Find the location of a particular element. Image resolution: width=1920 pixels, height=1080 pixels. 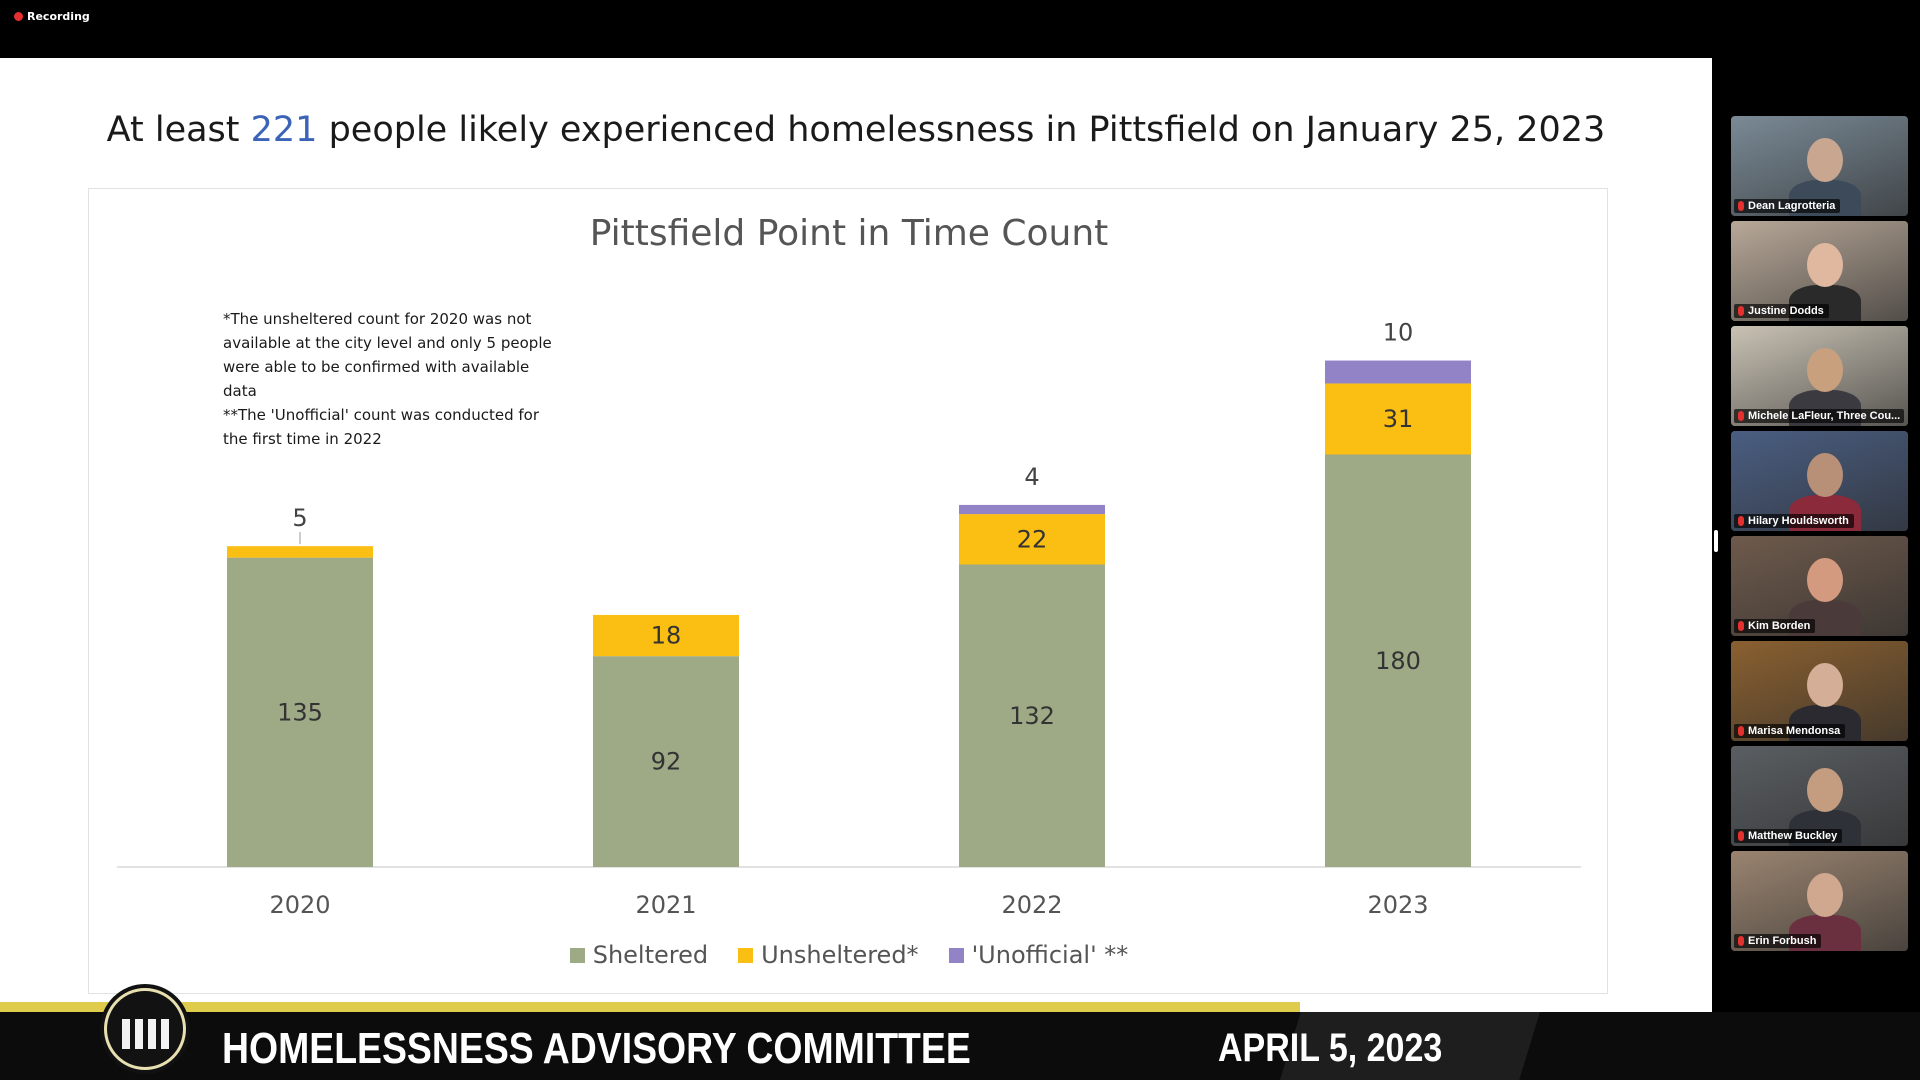

bar-sheltered-2020 is located at coordinates (300, 712).